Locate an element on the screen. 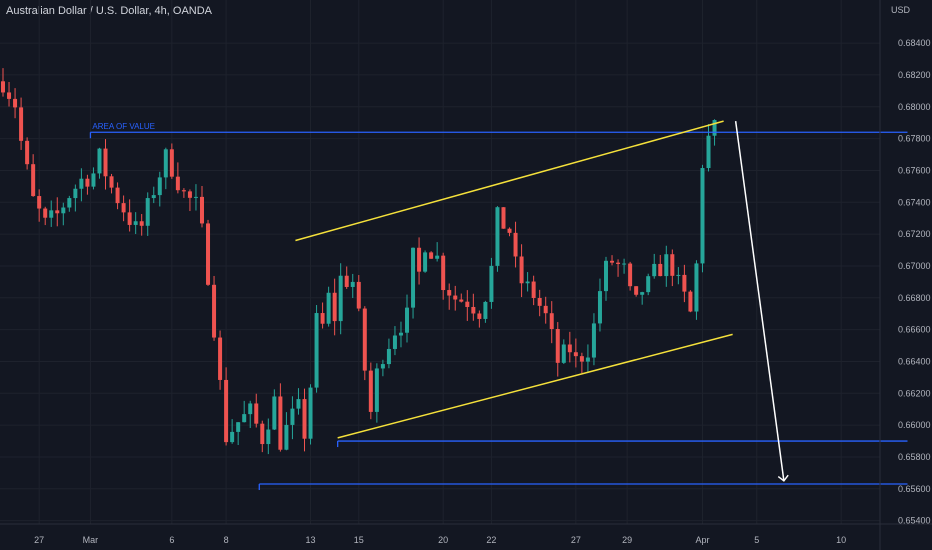 Image resolution: width=932 pixels, height=550 pixels. price-tick-label: 0.68000 is located at coordinates (914, 107).